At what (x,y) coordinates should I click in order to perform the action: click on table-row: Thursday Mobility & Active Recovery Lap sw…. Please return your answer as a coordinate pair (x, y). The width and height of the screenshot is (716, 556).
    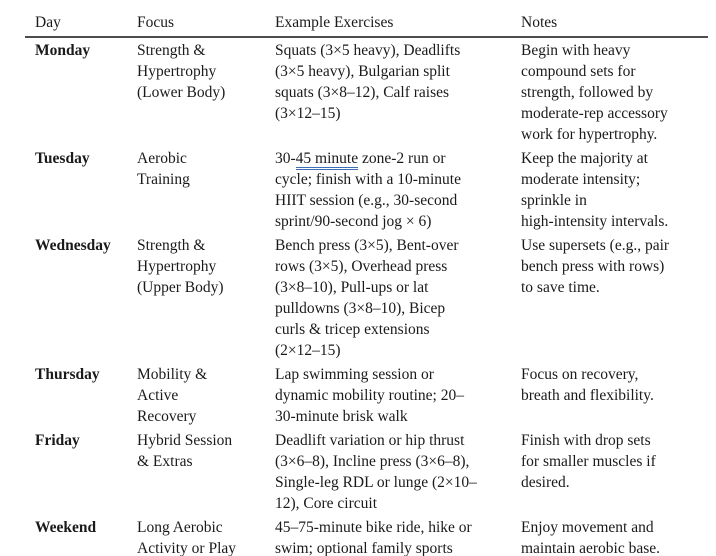
    Looking at the image, I should click on (366, 395).